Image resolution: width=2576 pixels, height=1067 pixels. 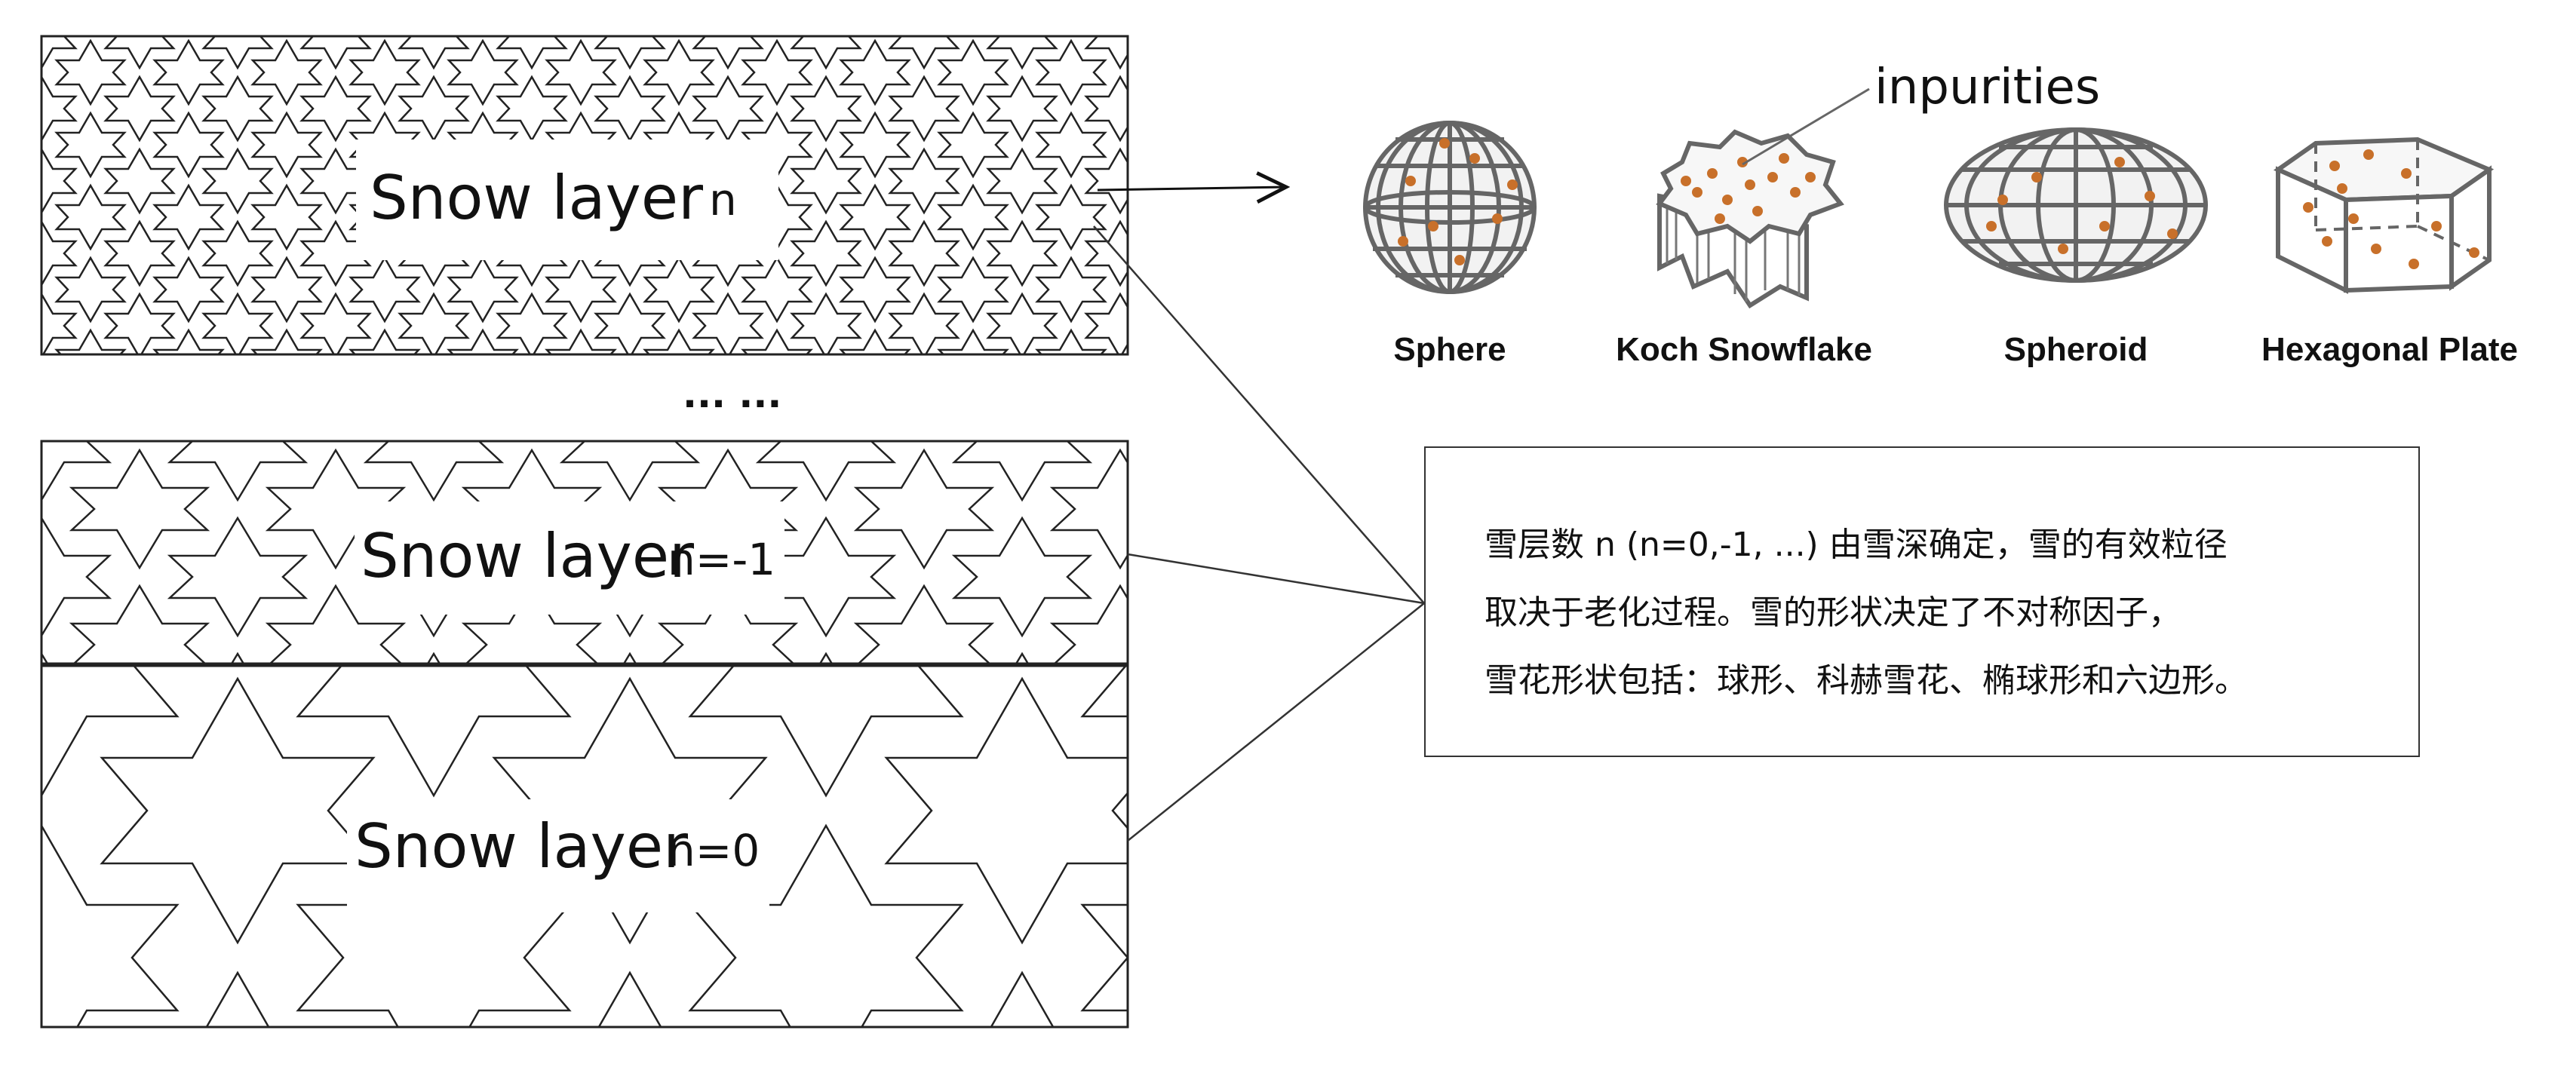 I want to click on shape-label-hexagonal-plate: Hexagonal Plate, so click(x=2389, y=349).